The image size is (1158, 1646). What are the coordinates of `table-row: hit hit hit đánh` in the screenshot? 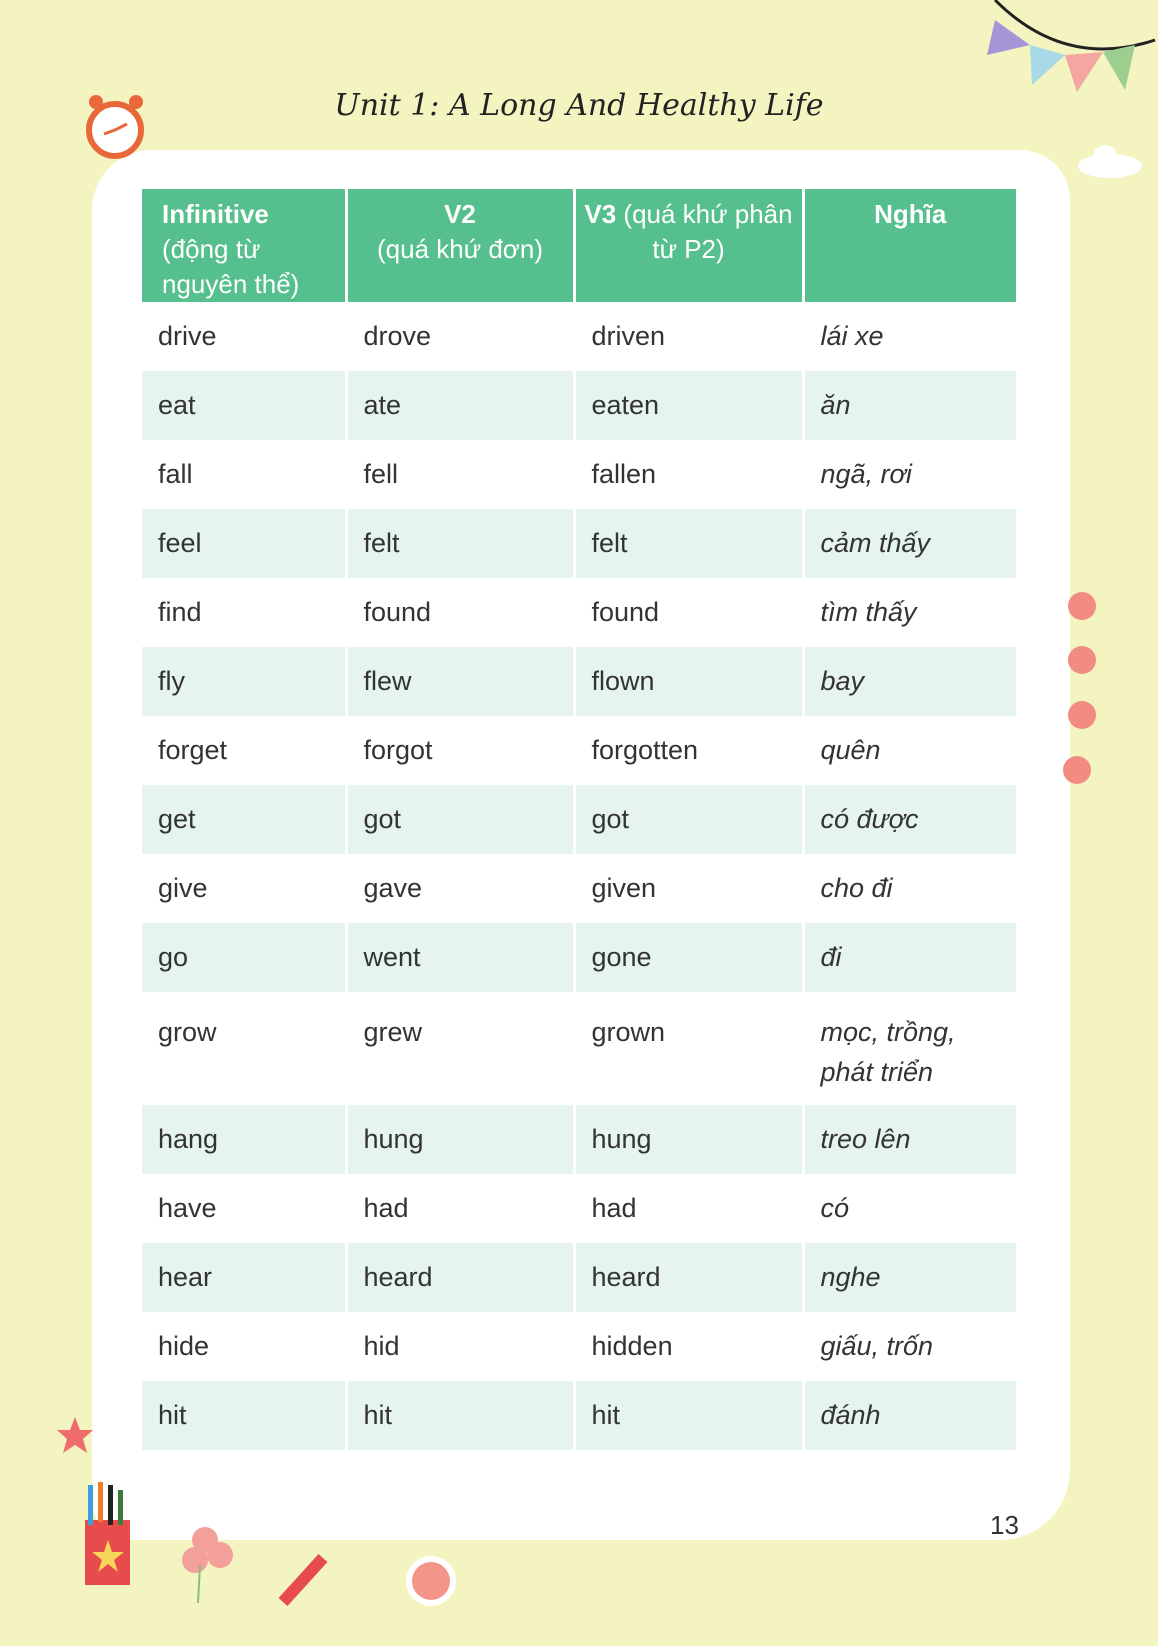 It's located at (579, 1415).